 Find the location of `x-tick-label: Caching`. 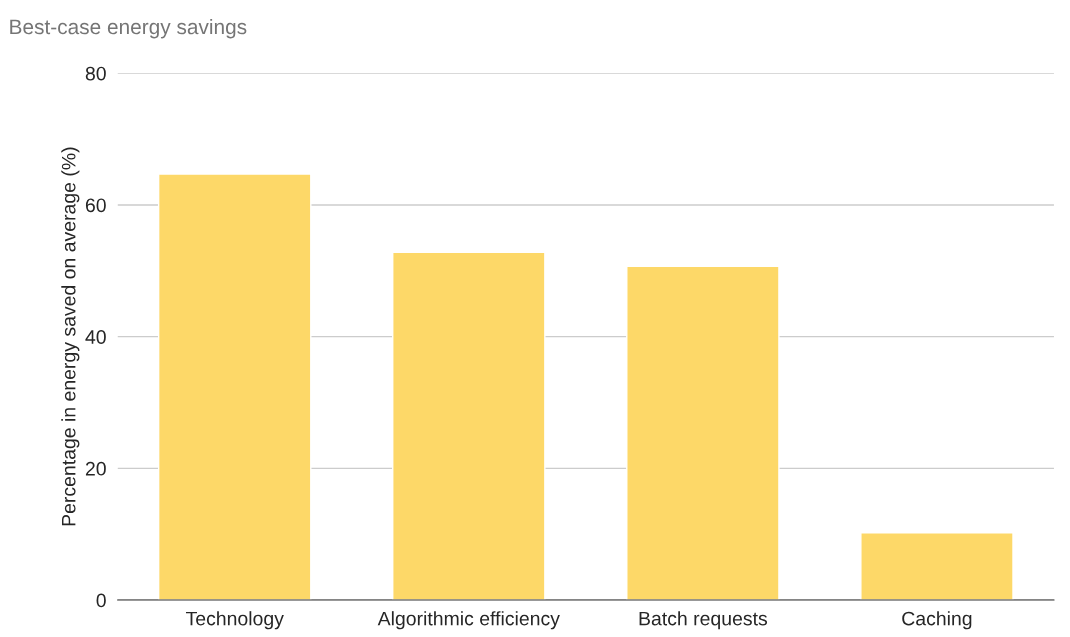

x-tick-label: Caching is located at coordinates (937, 620).